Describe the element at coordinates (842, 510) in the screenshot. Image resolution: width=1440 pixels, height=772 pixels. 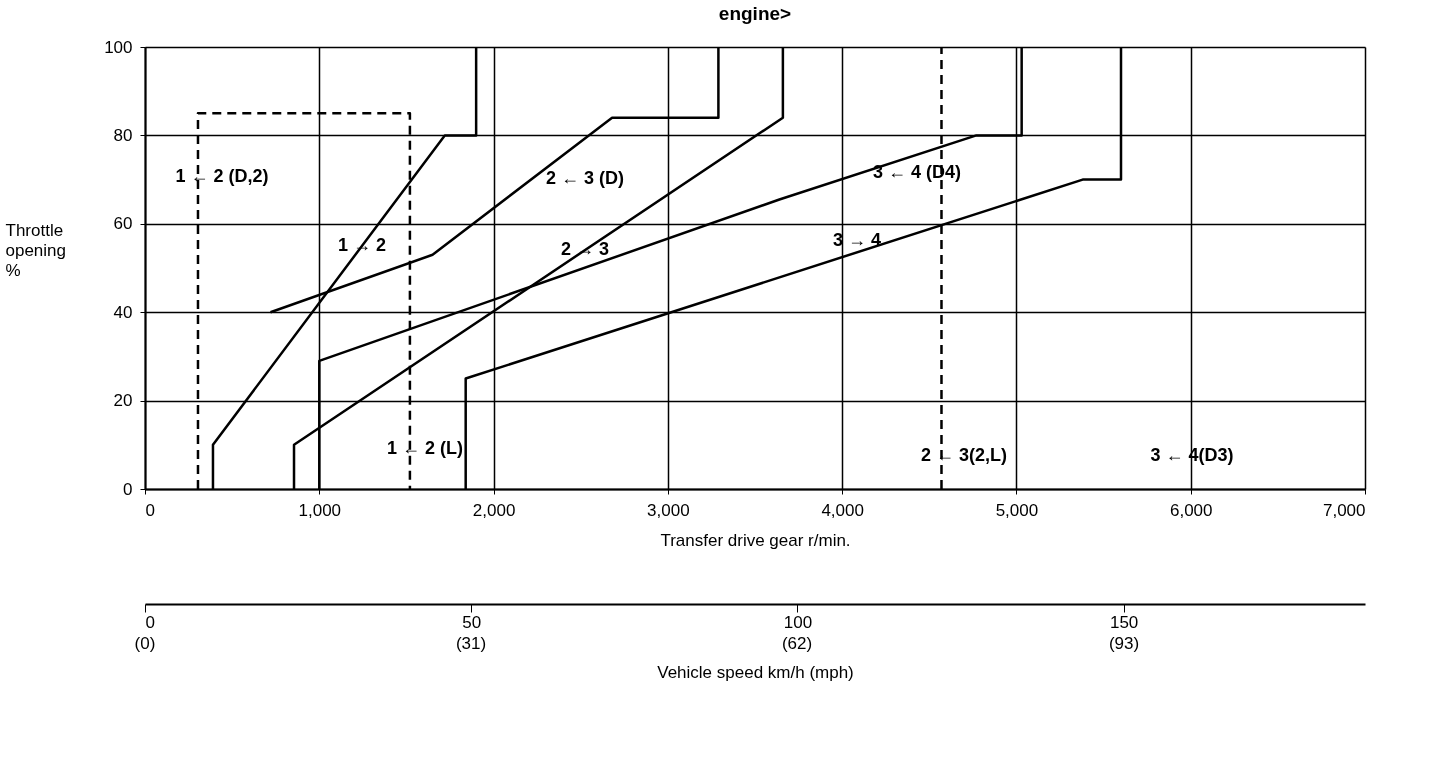
I see `x-tick-label: 4,000` at that location.